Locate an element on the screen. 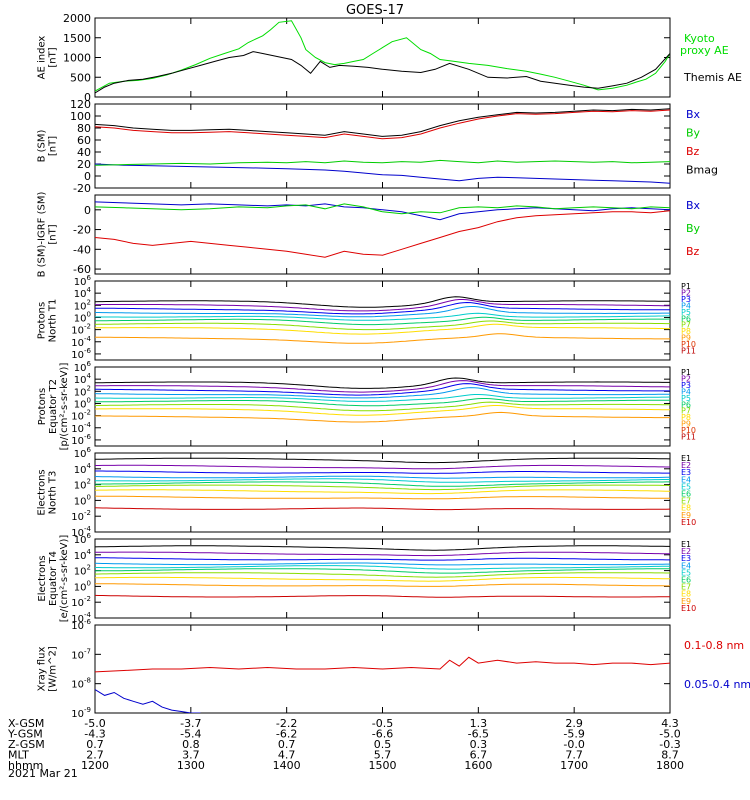 This screenshot has width=750, height=800. ephemeris-value: 0.5 is located at coordinates (383, 744).